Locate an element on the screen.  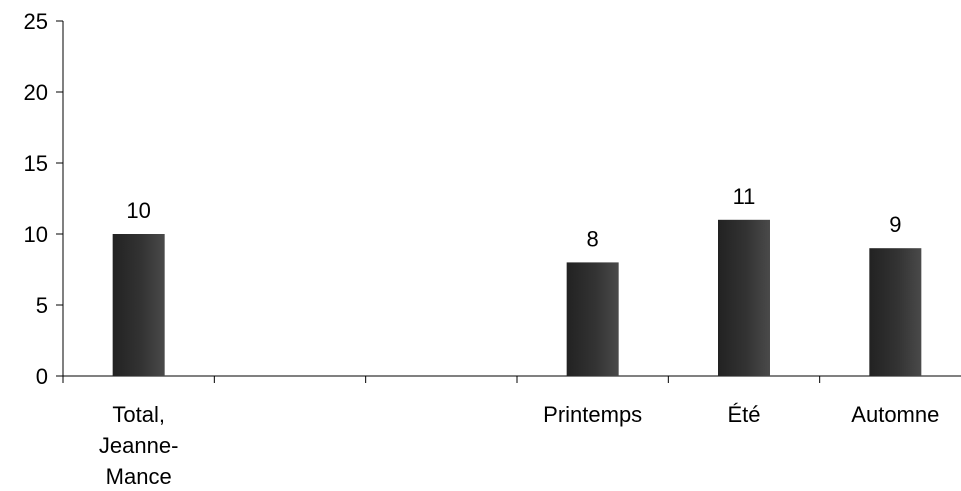
category-label: Printemps is located at coordinates (592, 414).